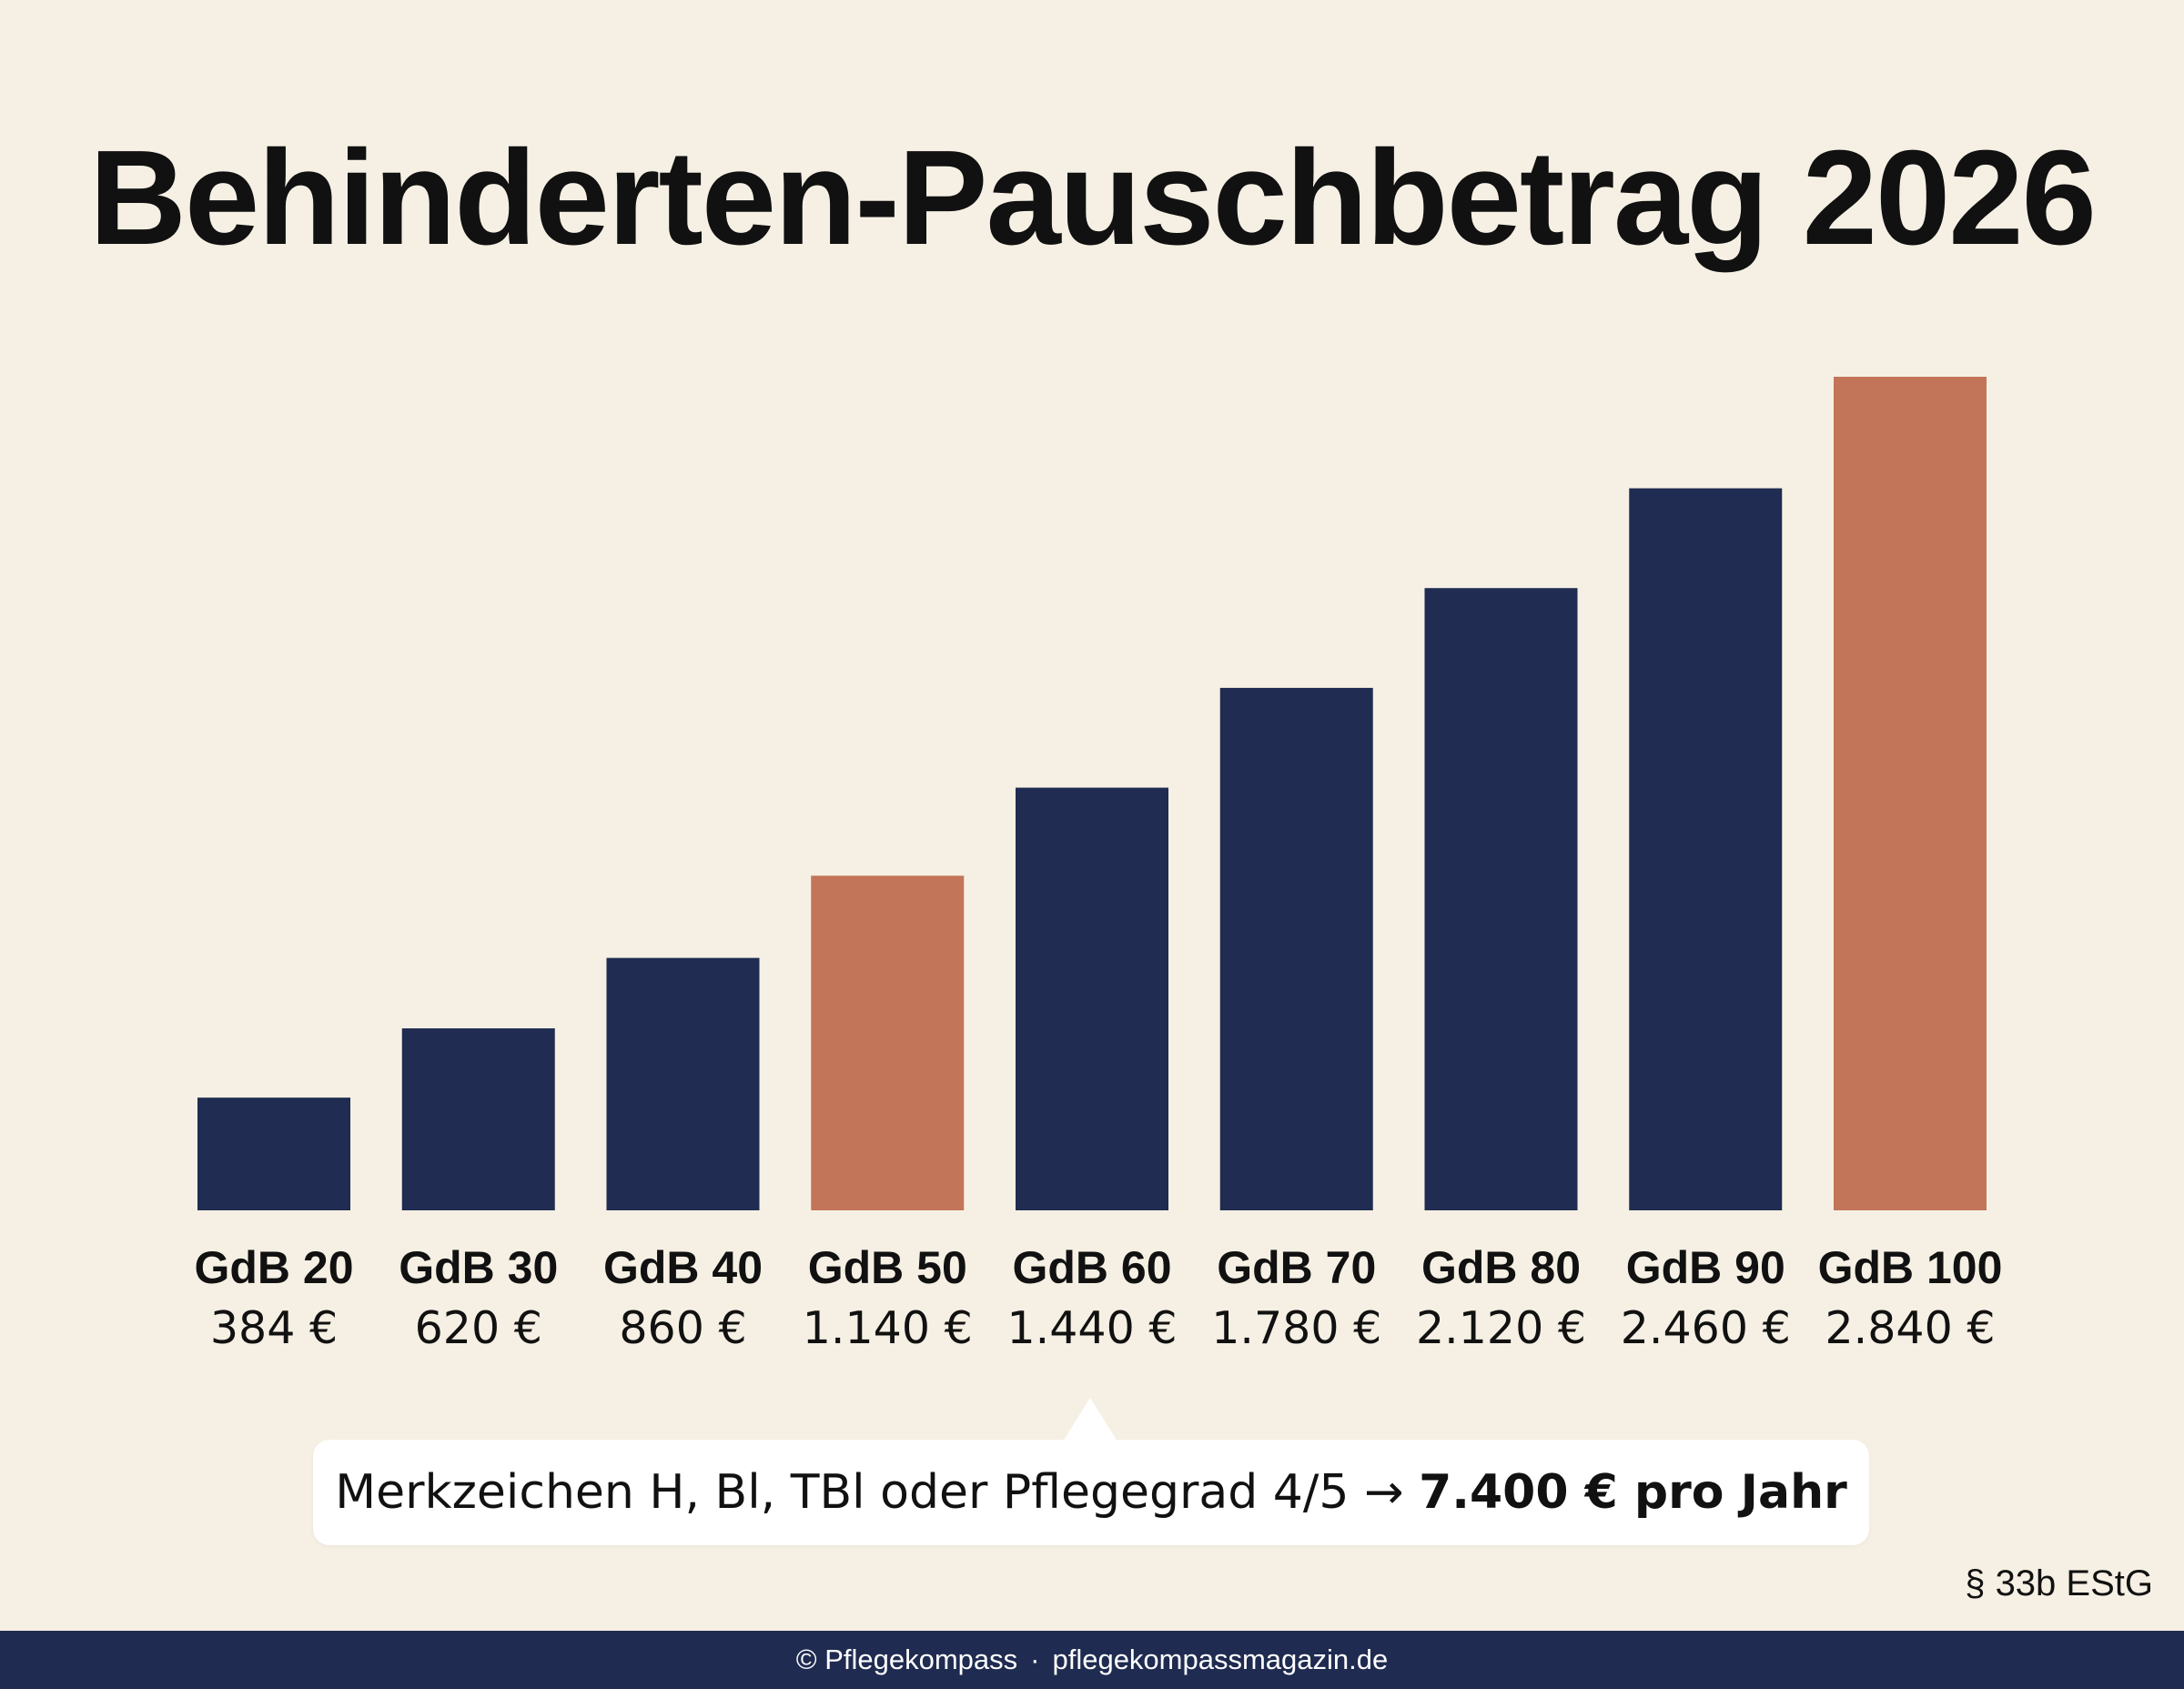  What do you see at coordinates (1633, 1492) in the screenshot?
I see `callout-highlight-amount: 7.400 € pro Jahr` at bounding box center [1633, 1492].